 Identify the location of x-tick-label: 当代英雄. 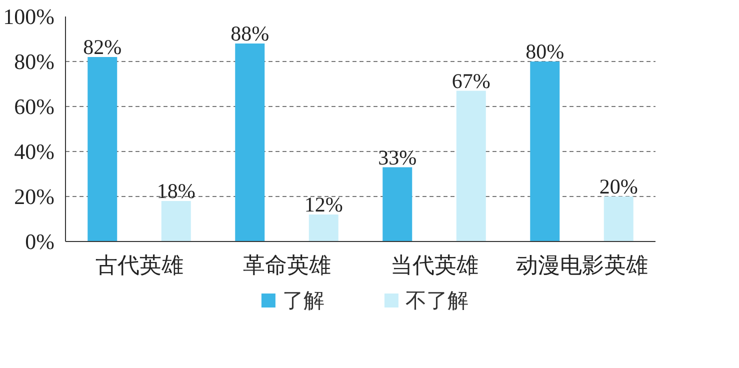
(434, 265).